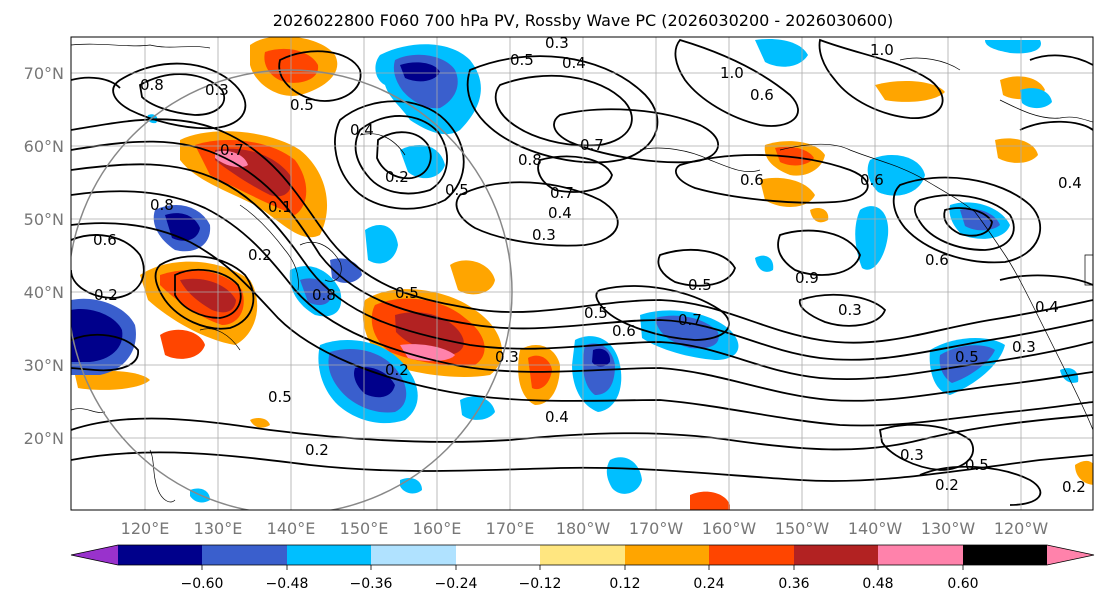 This screenshot has height=604, width=1105. I want to click on lon-label: 140°W, so click(875, 528).